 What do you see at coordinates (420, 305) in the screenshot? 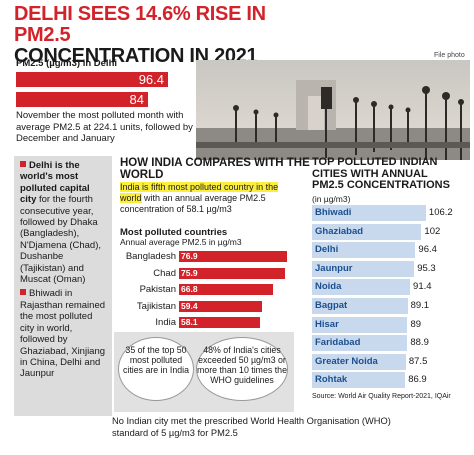
I see `city-value: 89.1` at bounding box center [420, 305].